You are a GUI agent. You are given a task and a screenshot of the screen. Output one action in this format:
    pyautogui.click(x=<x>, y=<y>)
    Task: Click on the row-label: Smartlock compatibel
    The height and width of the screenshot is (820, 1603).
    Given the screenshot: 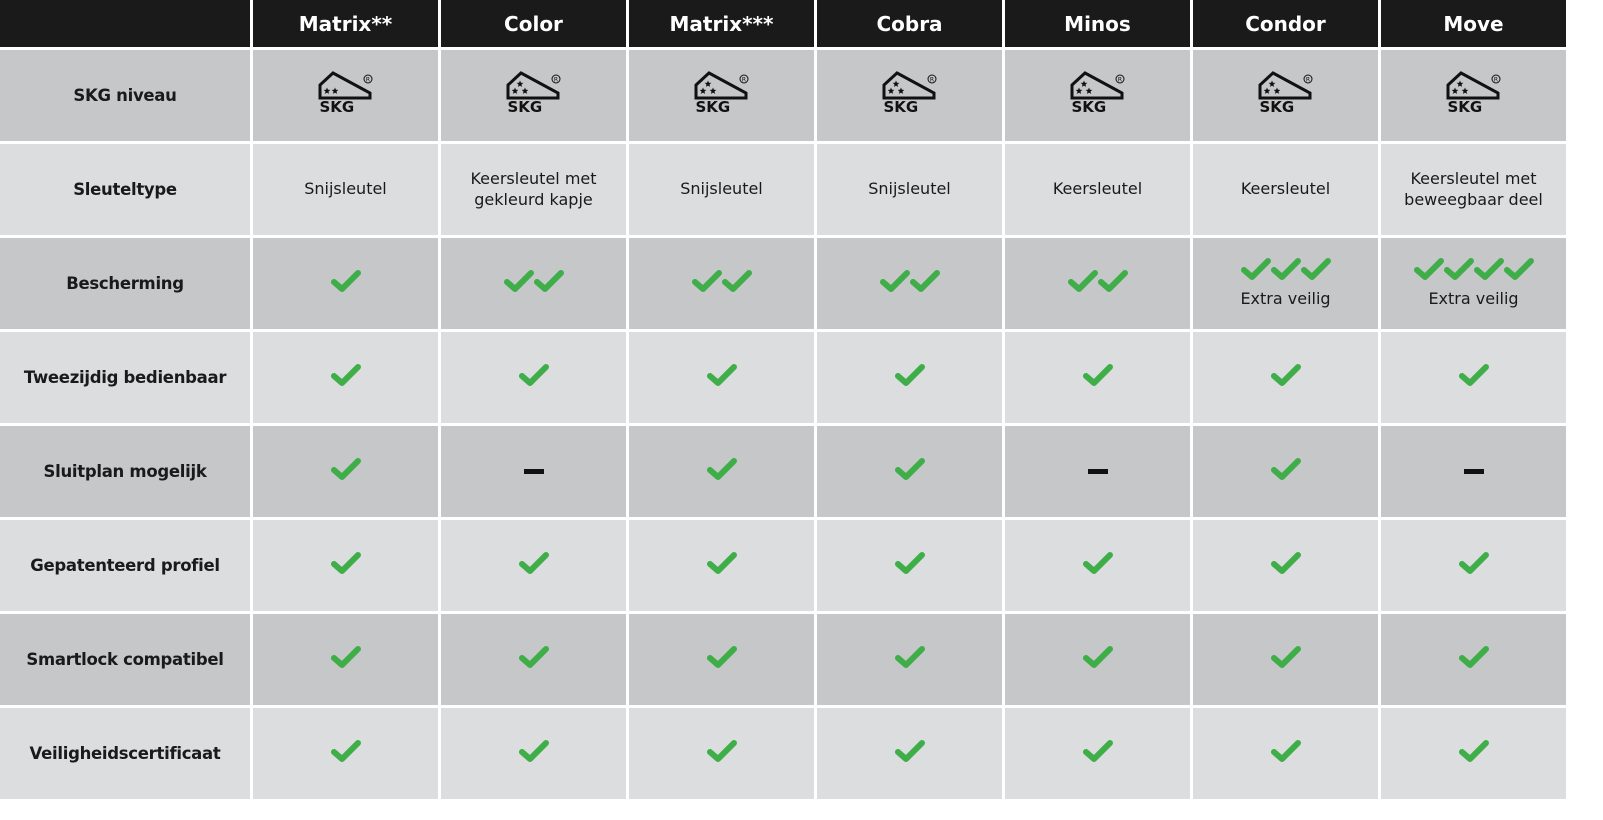 What is the action you would take?
    pyautogui.click(x=125, y=659)
    